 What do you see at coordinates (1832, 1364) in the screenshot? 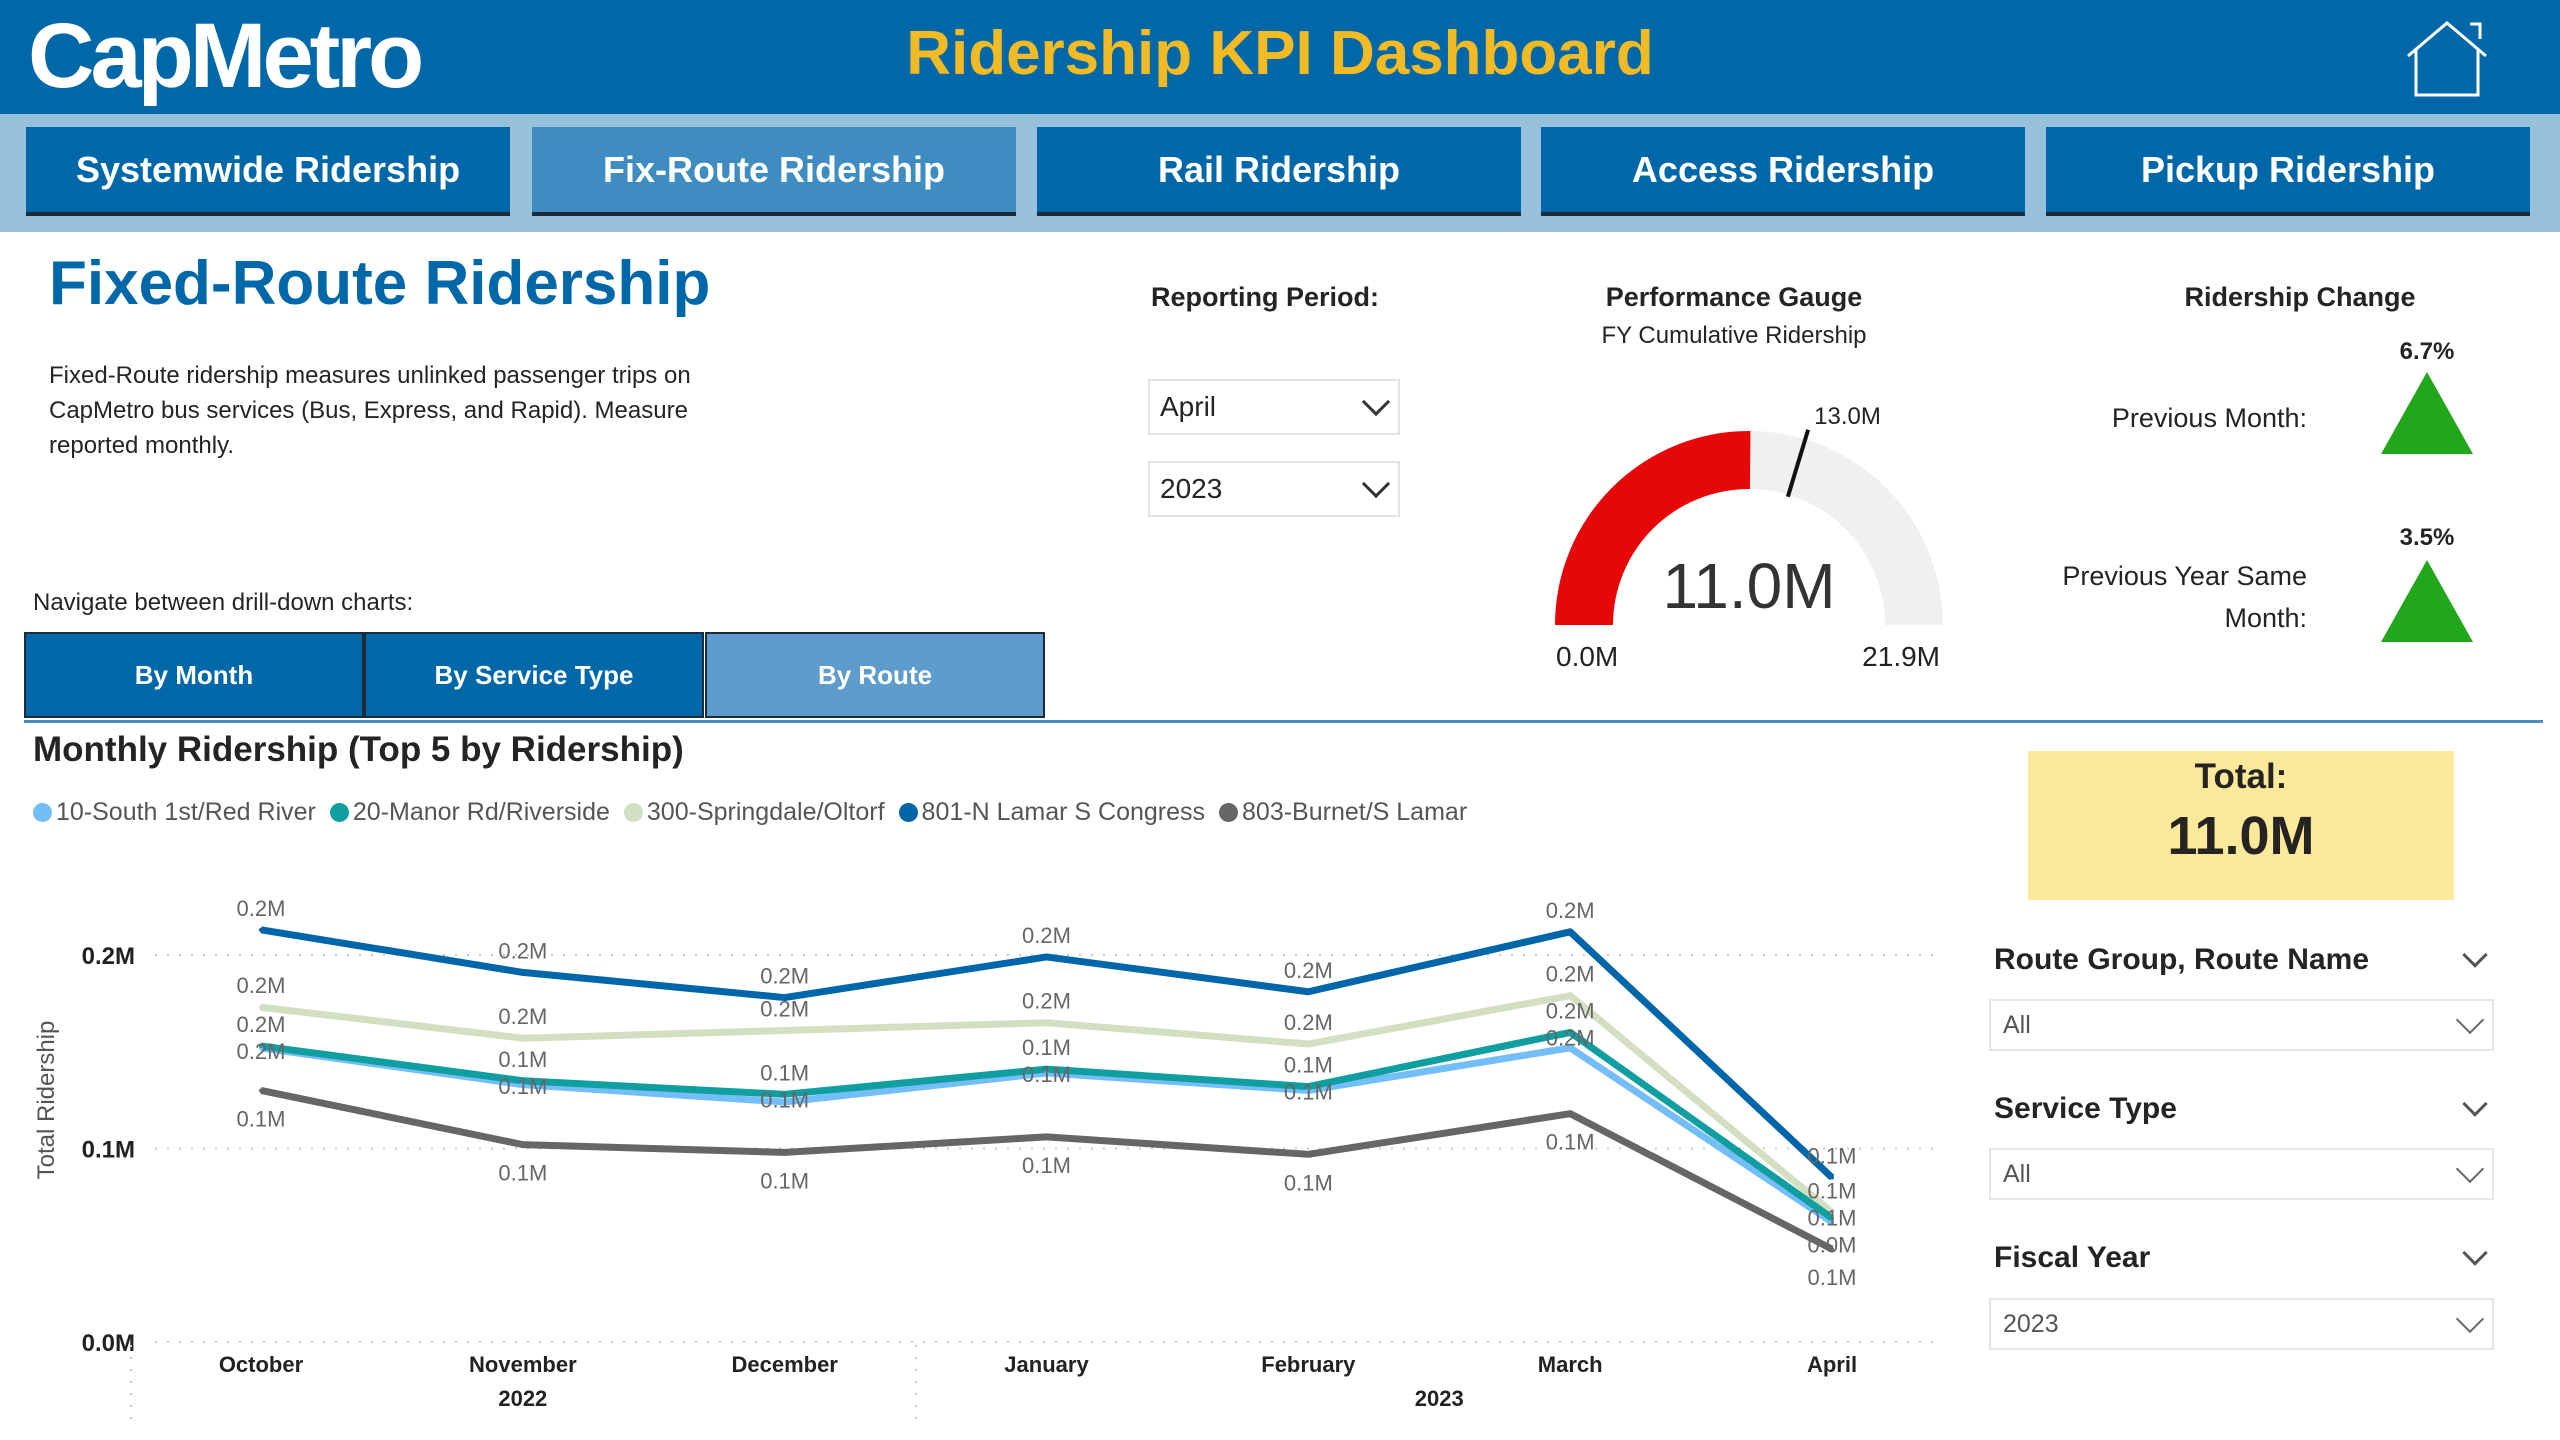
I see `x-tick-label: April` at bounding box center [1832, 1364].